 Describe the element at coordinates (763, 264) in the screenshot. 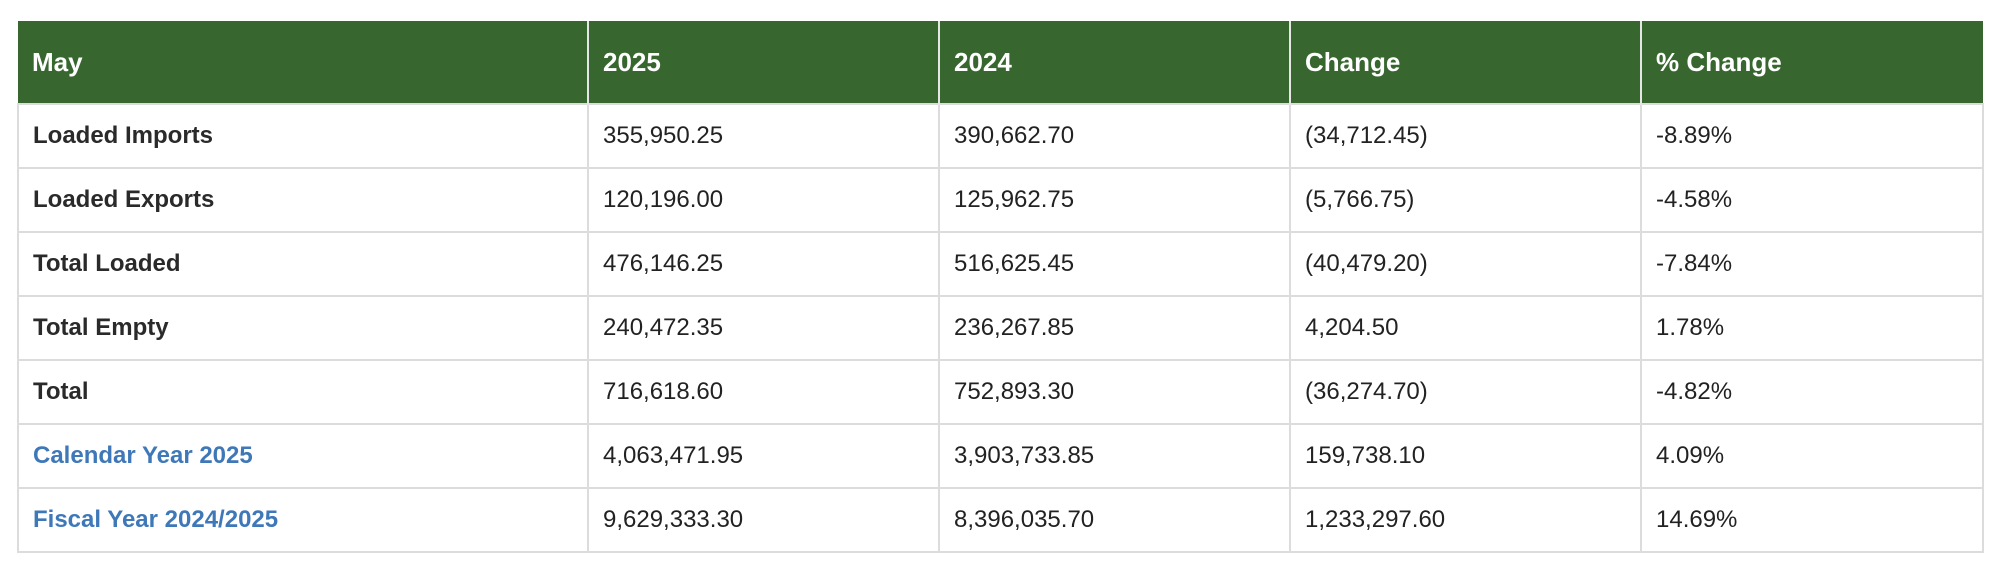

I see `cell-2025: 476,146.25` at that location.